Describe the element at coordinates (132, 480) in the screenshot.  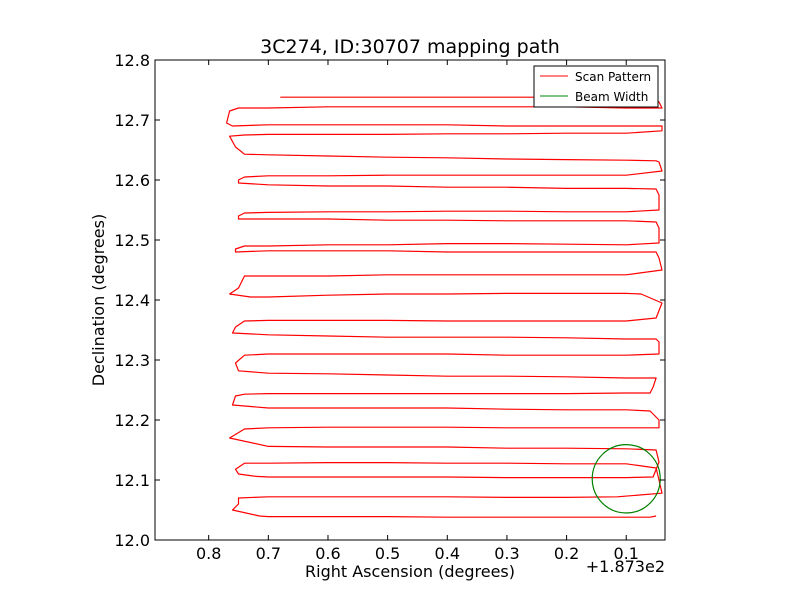
I see `y-tick-label: 12.1` at that location.